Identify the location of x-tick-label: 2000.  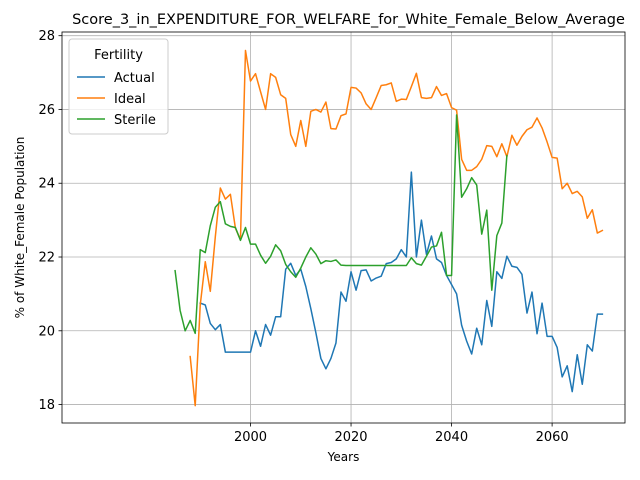
(250, 437).